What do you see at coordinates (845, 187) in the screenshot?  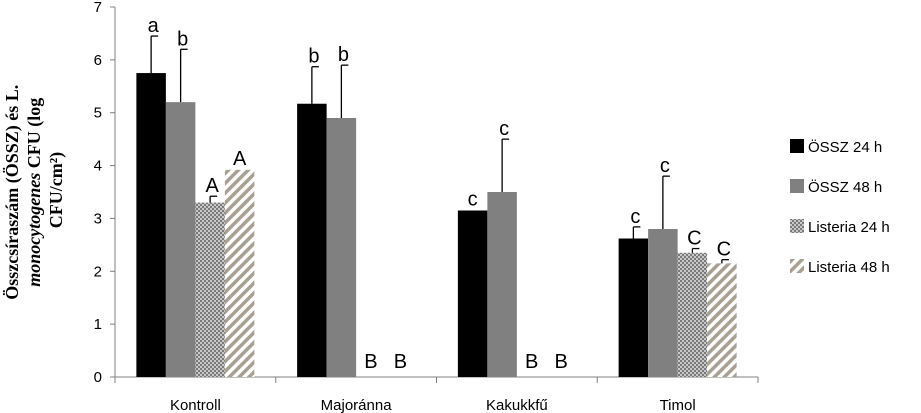 I see `legend-label: ÖSSZ 48 h` at bounding box center [845, 187].